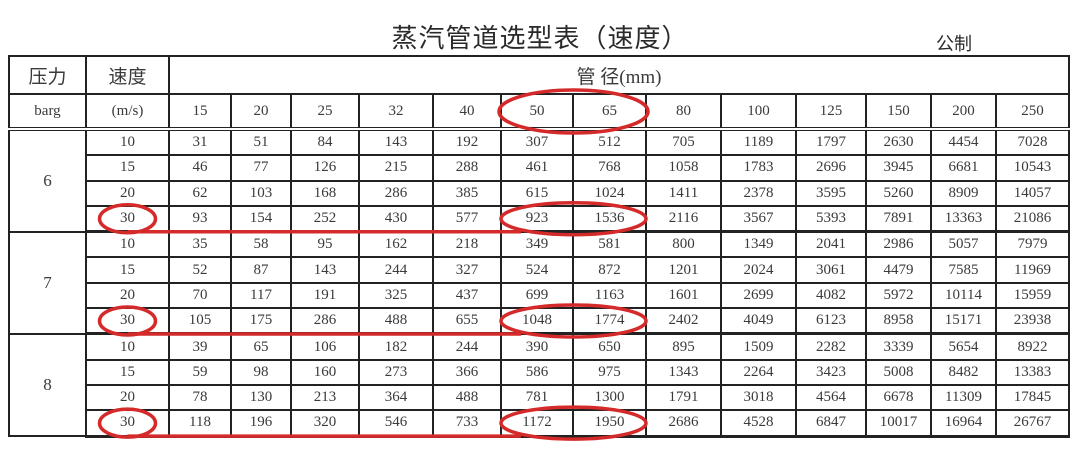  Describe the element at coordinates (1032, 142) in the screenshot. I see `flow-value-cell: 7028` at that location.